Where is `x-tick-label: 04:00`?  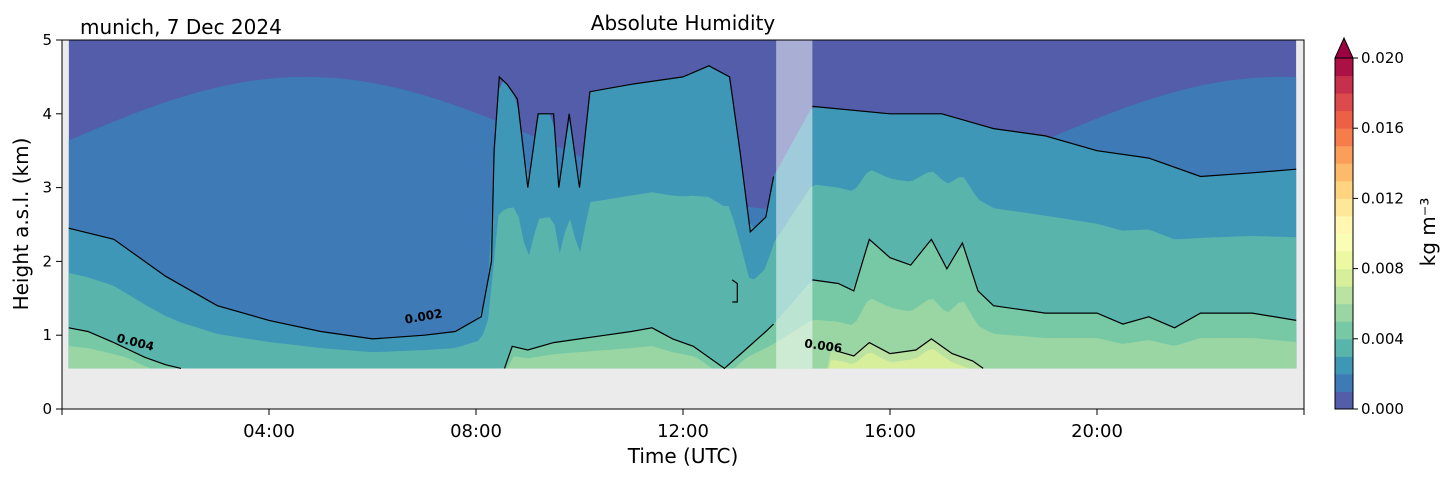
x-tick-label: 04:00 is located at coordinates (269, 431).